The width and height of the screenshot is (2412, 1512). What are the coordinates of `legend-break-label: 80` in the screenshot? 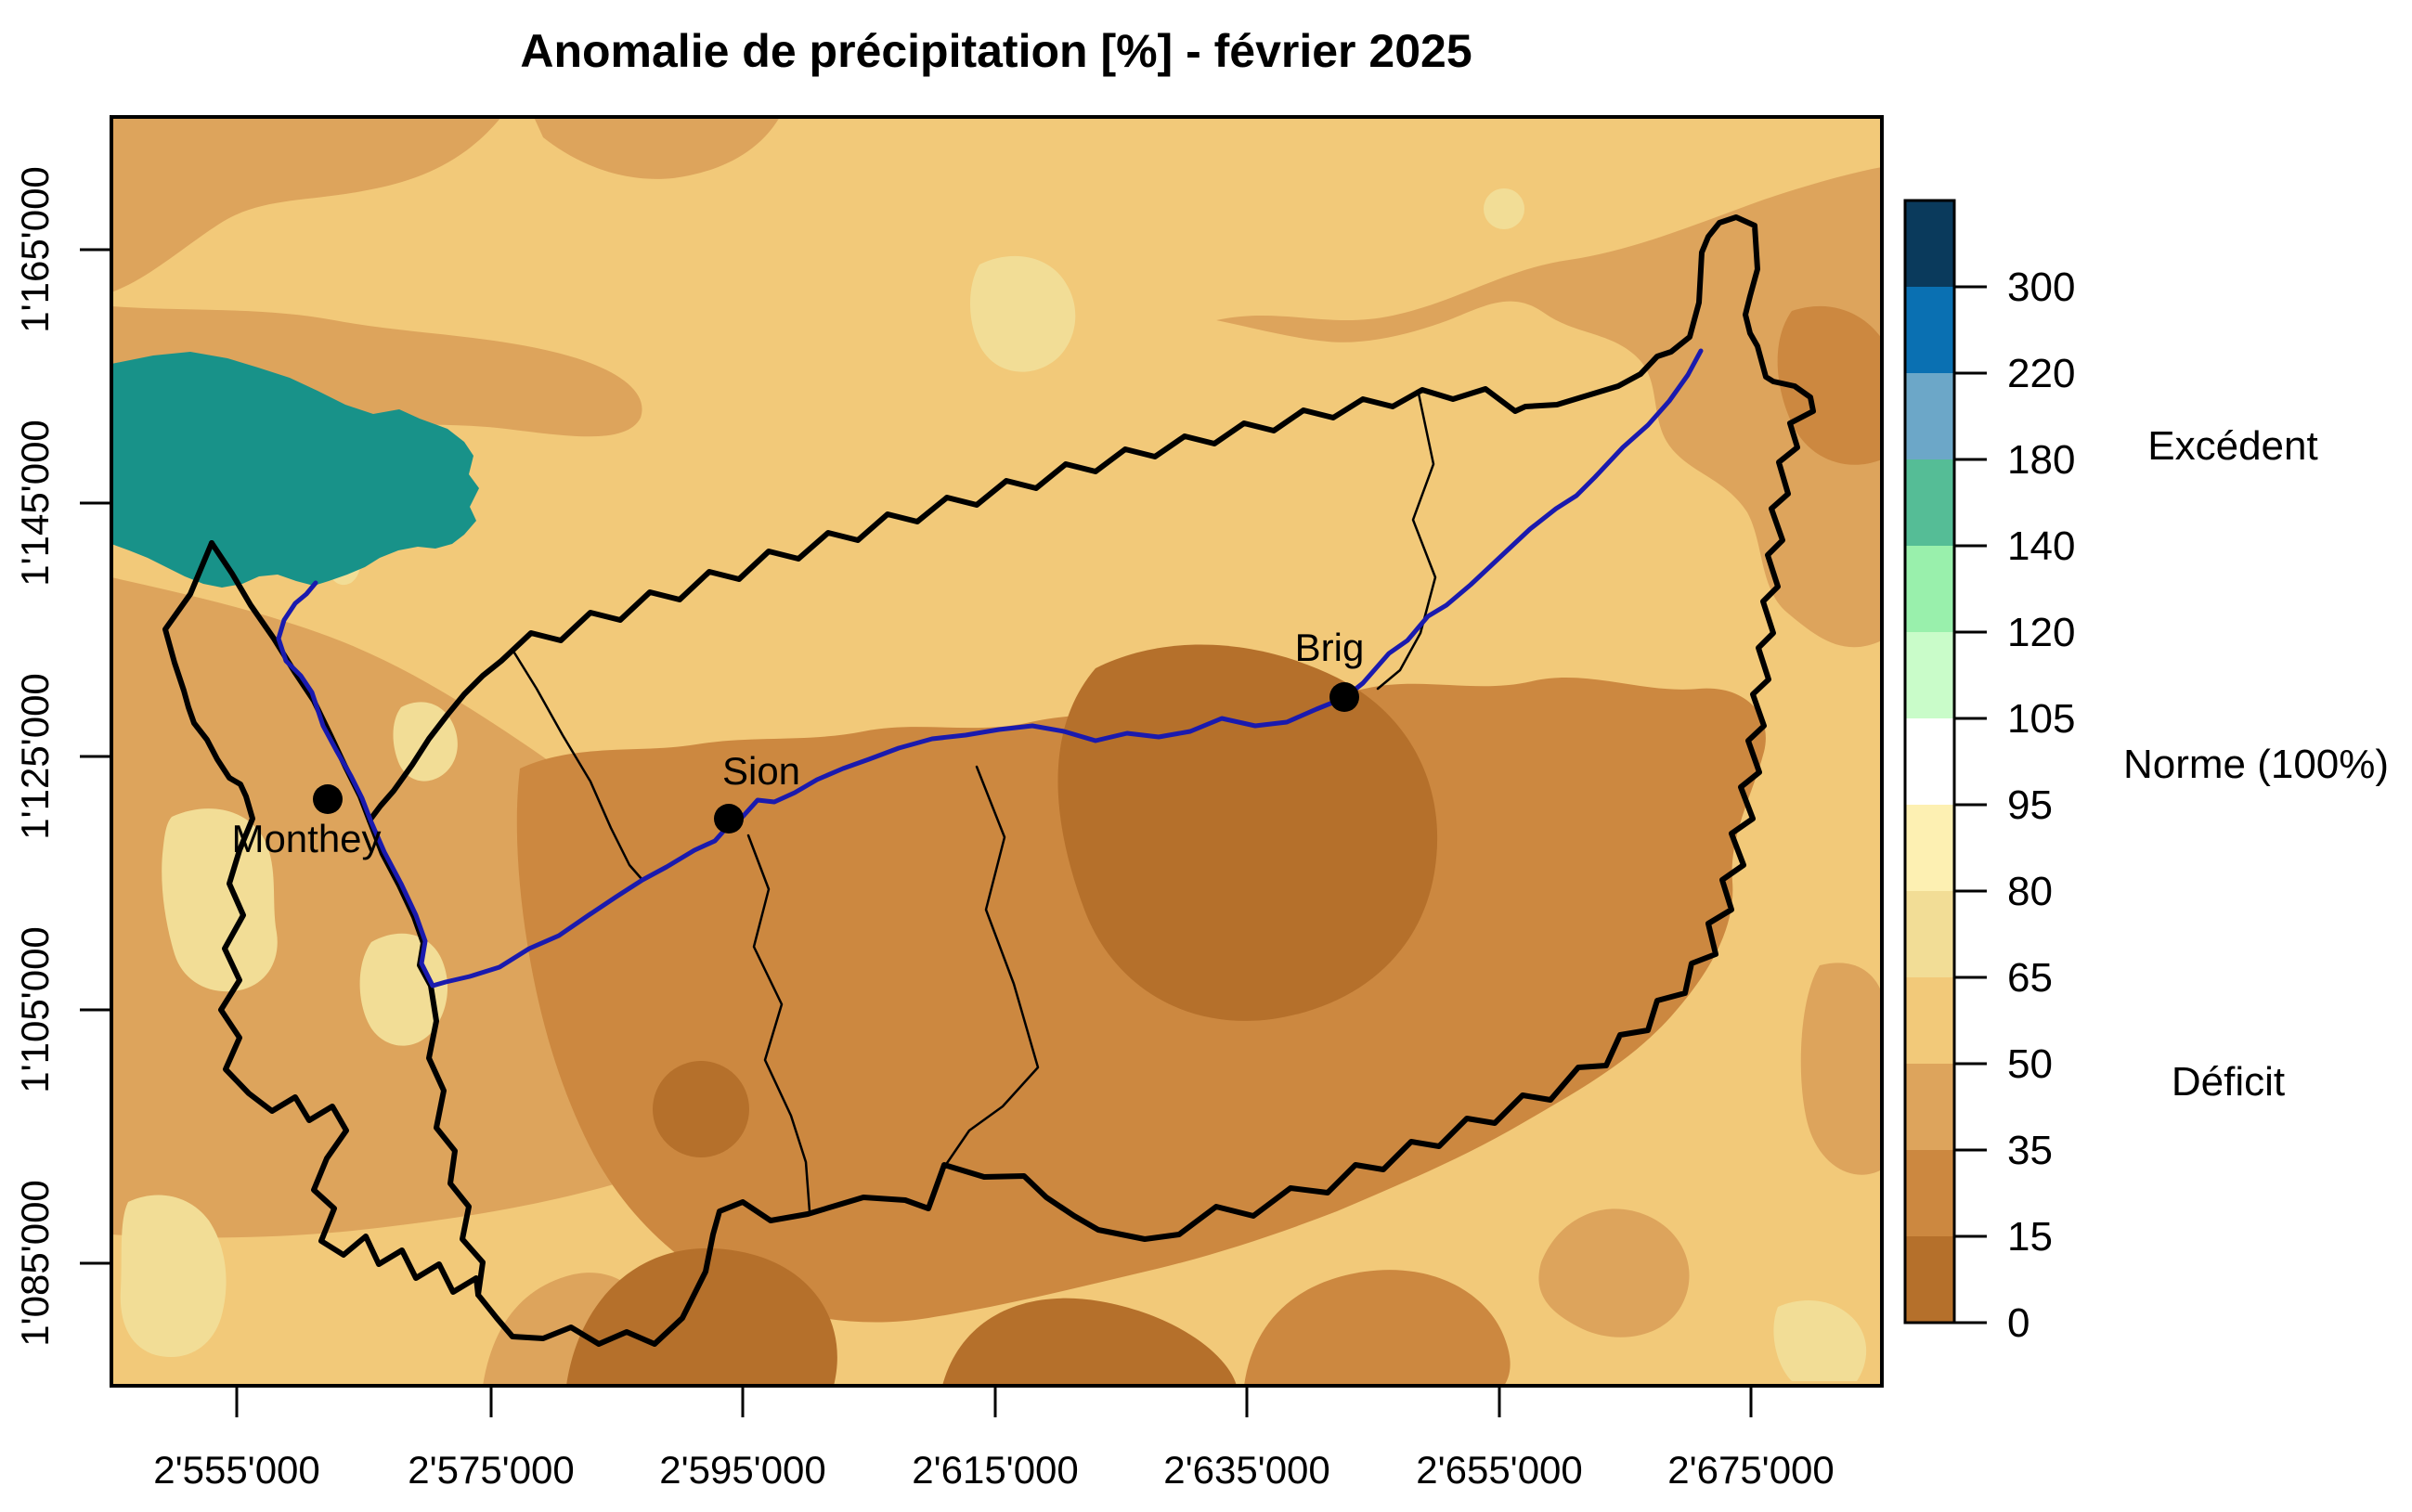 It's located at (2030, 891).